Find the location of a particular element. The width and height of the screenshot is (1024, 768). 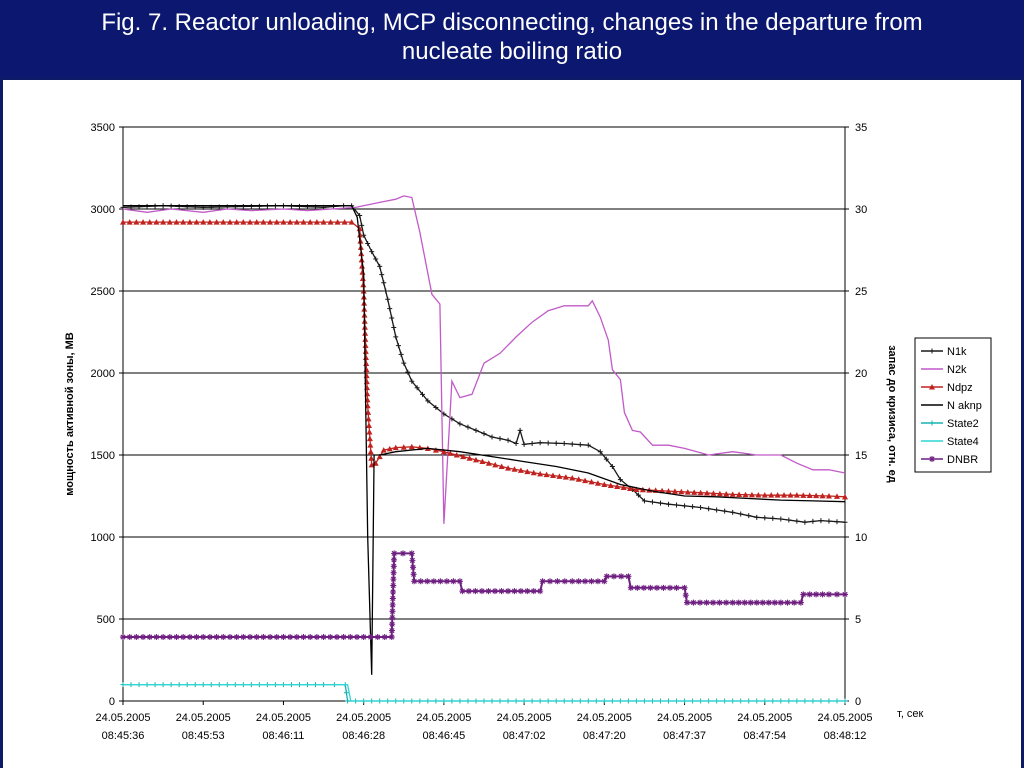

legend-label-state4: State4 is located at coordinates (963, 442).